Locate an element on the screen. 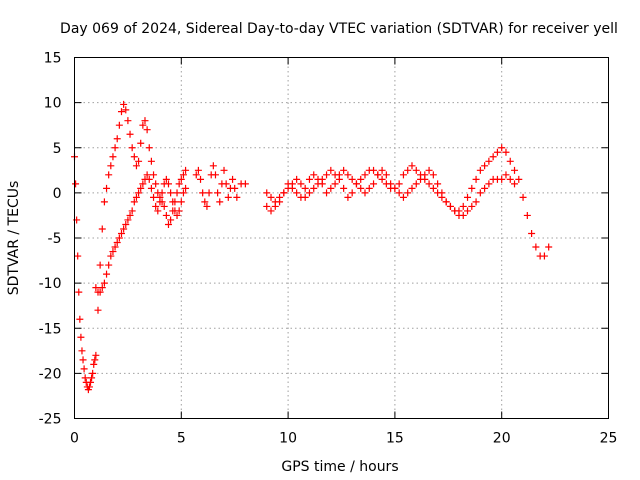  x-tick-label: 25 is located at coordinates (609, 439).